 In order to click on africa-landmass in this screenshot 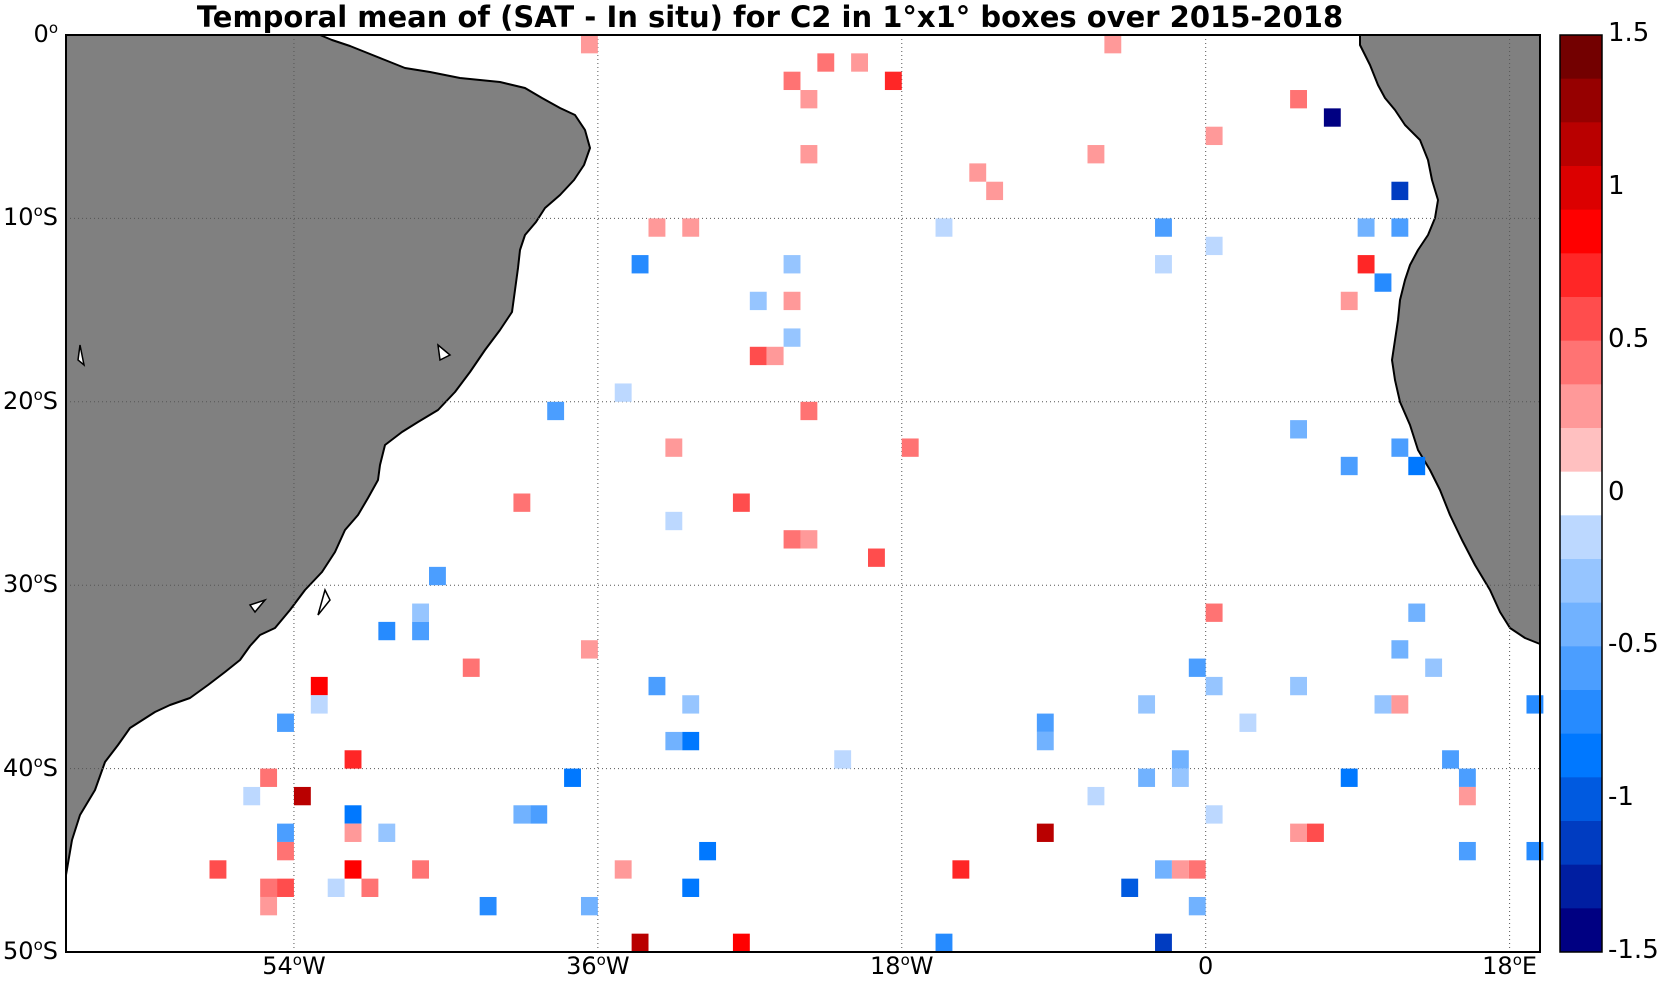, I will do `click(1450, 339)`.